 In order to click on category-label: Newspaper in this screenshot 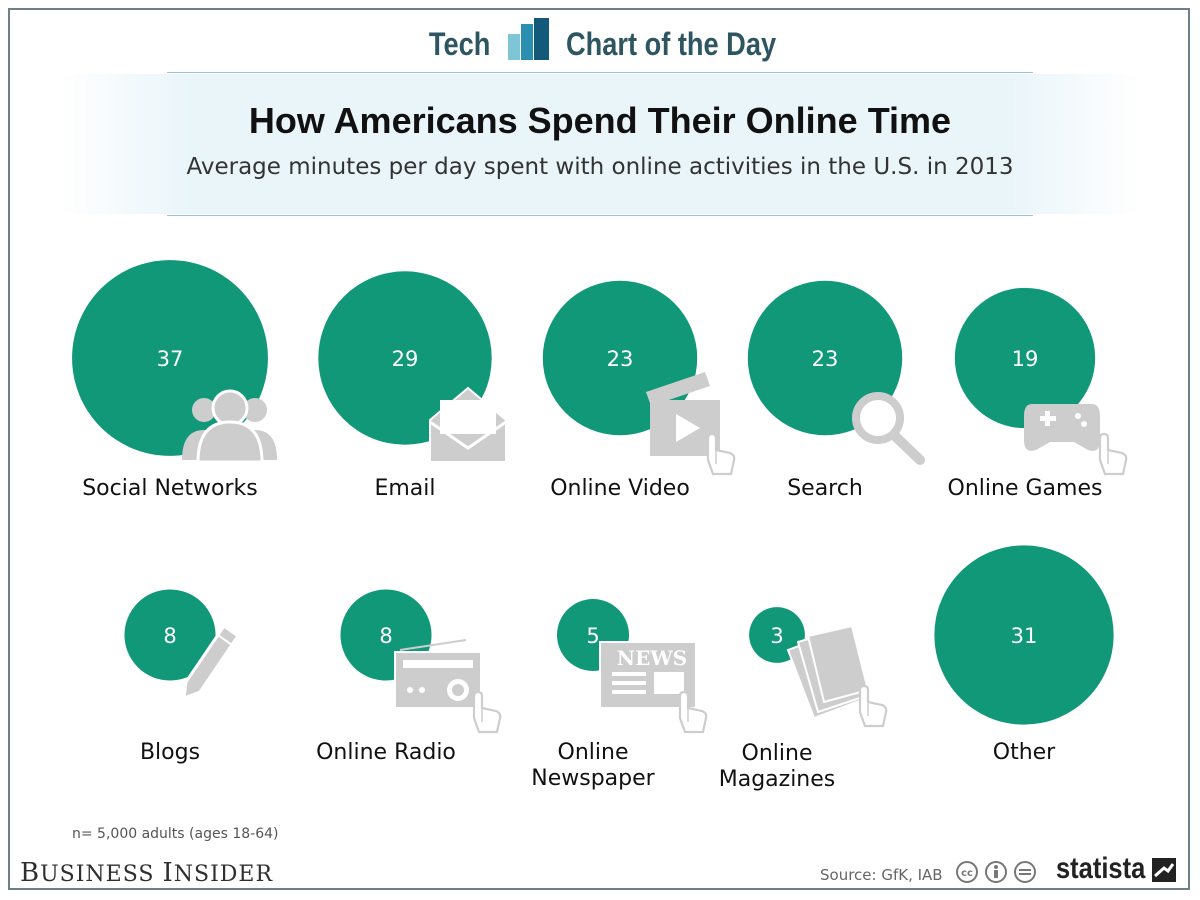, I will do `click(593, 778)`.